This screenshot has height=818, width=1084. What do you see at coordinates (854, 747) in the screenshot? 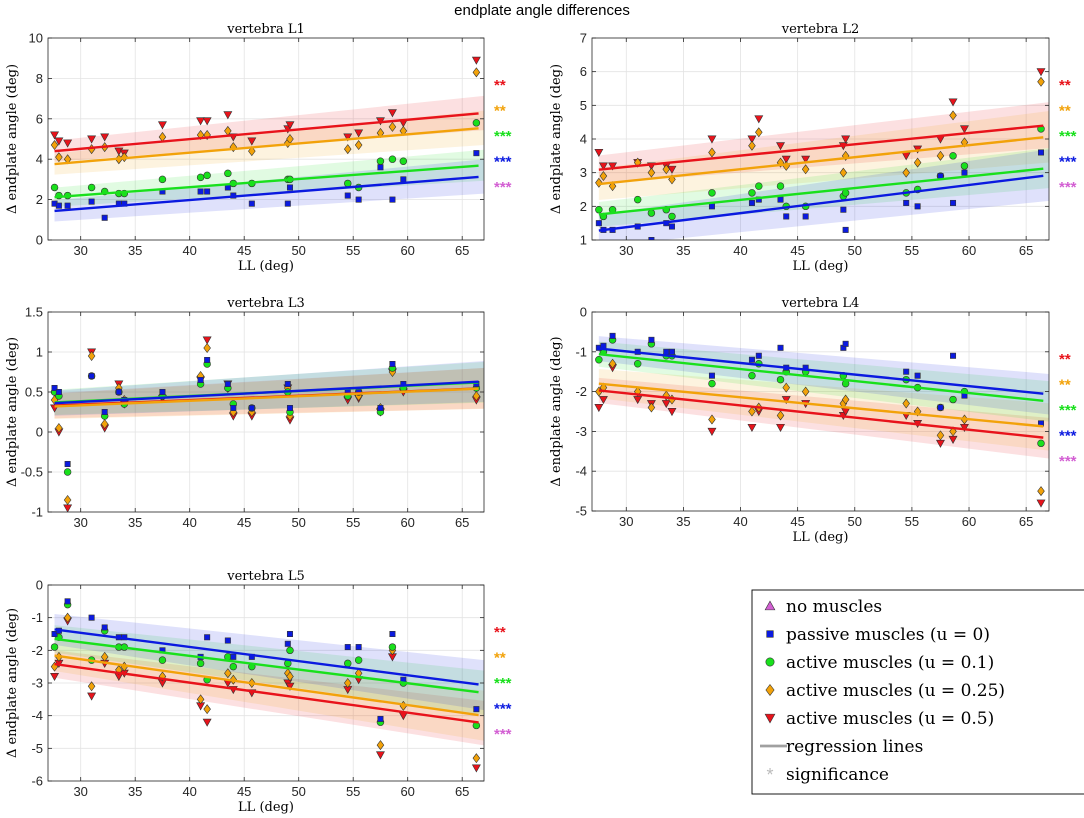
I see `legend-label: regression lines` at bounding box center [854, 747].